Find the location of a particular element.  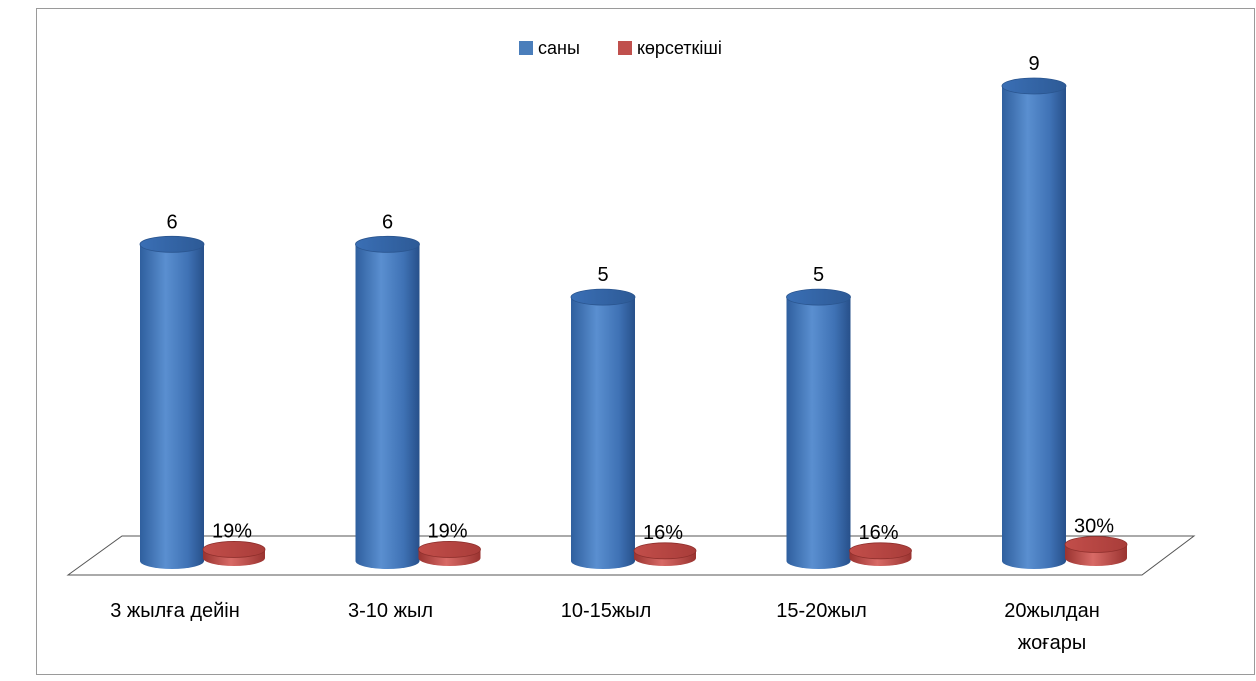

legend-label-series-1: саны is located at coordinates (559, 48).